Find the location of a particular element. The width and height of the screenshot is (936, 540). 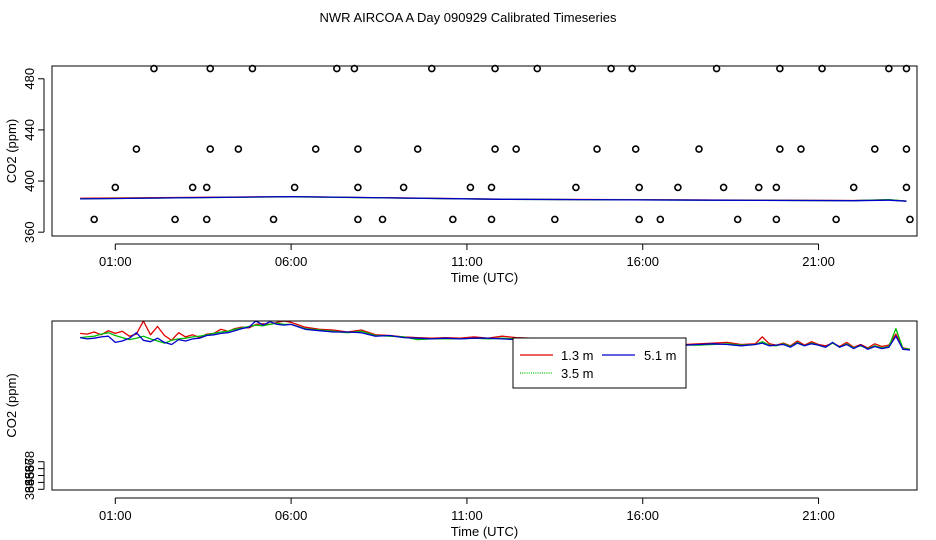

y-tick-label: 366 is located at coordinates (29, 476).